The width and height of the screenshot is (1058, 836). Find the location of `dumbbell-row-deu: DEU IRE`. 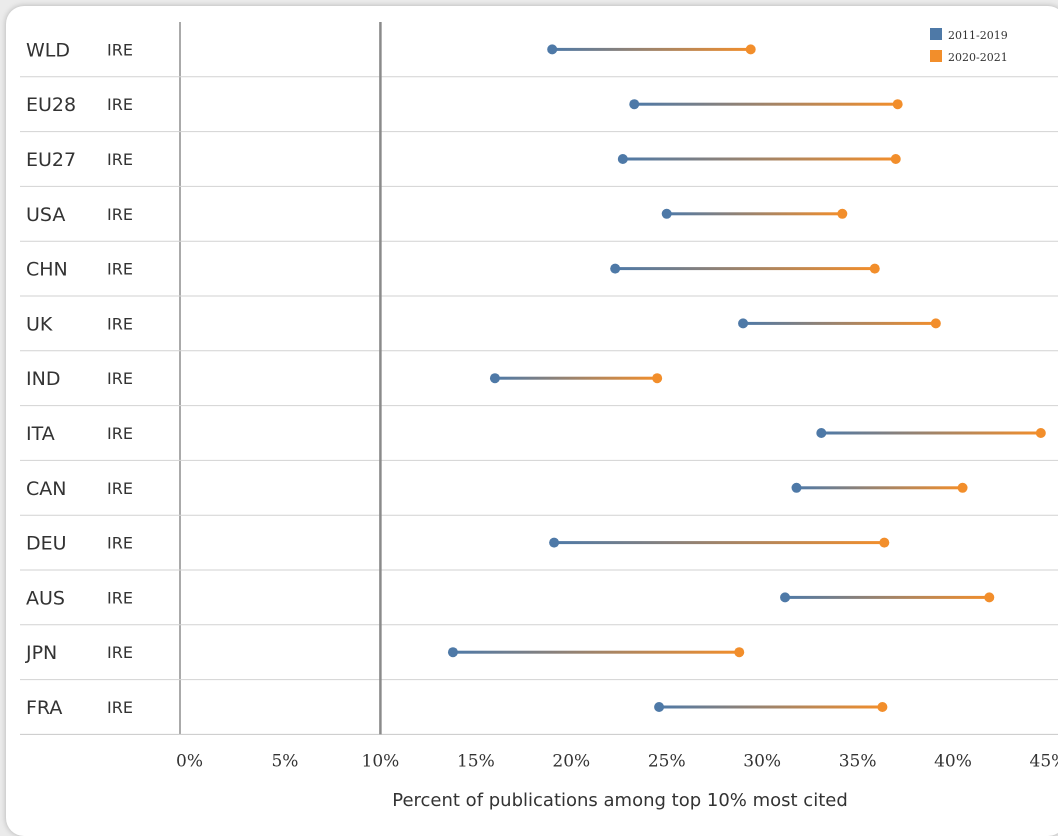

dumbbell-row-deu: DEU IRE is located at coordinates (458, 544).